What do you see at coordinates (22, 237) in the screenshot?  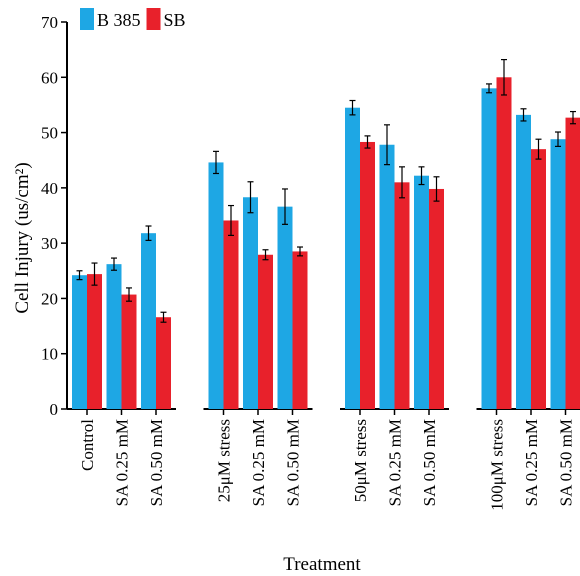 I see `y-axis-title: Cell Injury (us/cm²)` at bounding box center [22, 237].